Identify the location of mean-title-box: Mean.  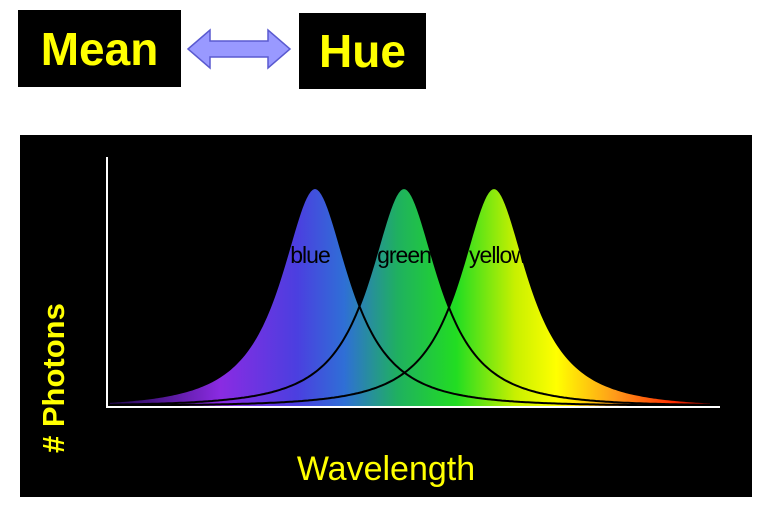
(99, 48).